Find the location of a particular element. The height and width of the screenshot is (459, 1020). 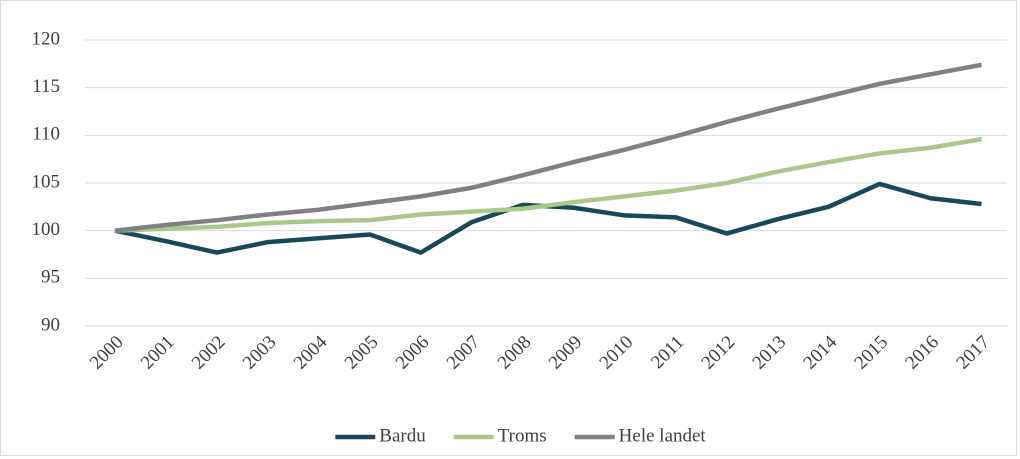

y-tick-label: 100 is located at coordinates (46, 229).